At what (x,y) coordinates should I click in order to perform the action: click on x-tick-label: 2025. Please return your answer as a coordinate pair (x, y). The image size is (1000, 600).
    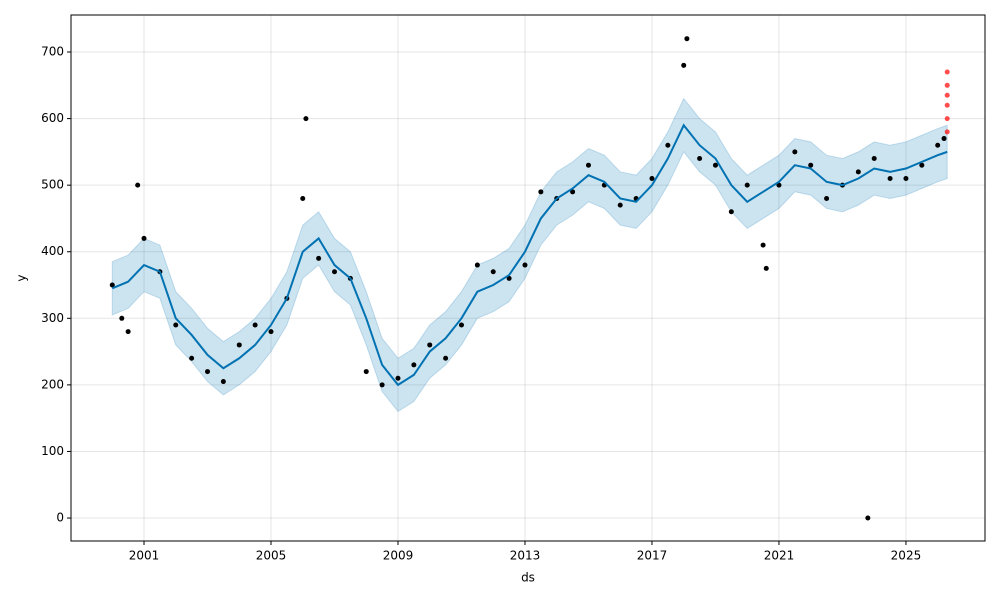
    Looking at the image, I should click on (906, 556).